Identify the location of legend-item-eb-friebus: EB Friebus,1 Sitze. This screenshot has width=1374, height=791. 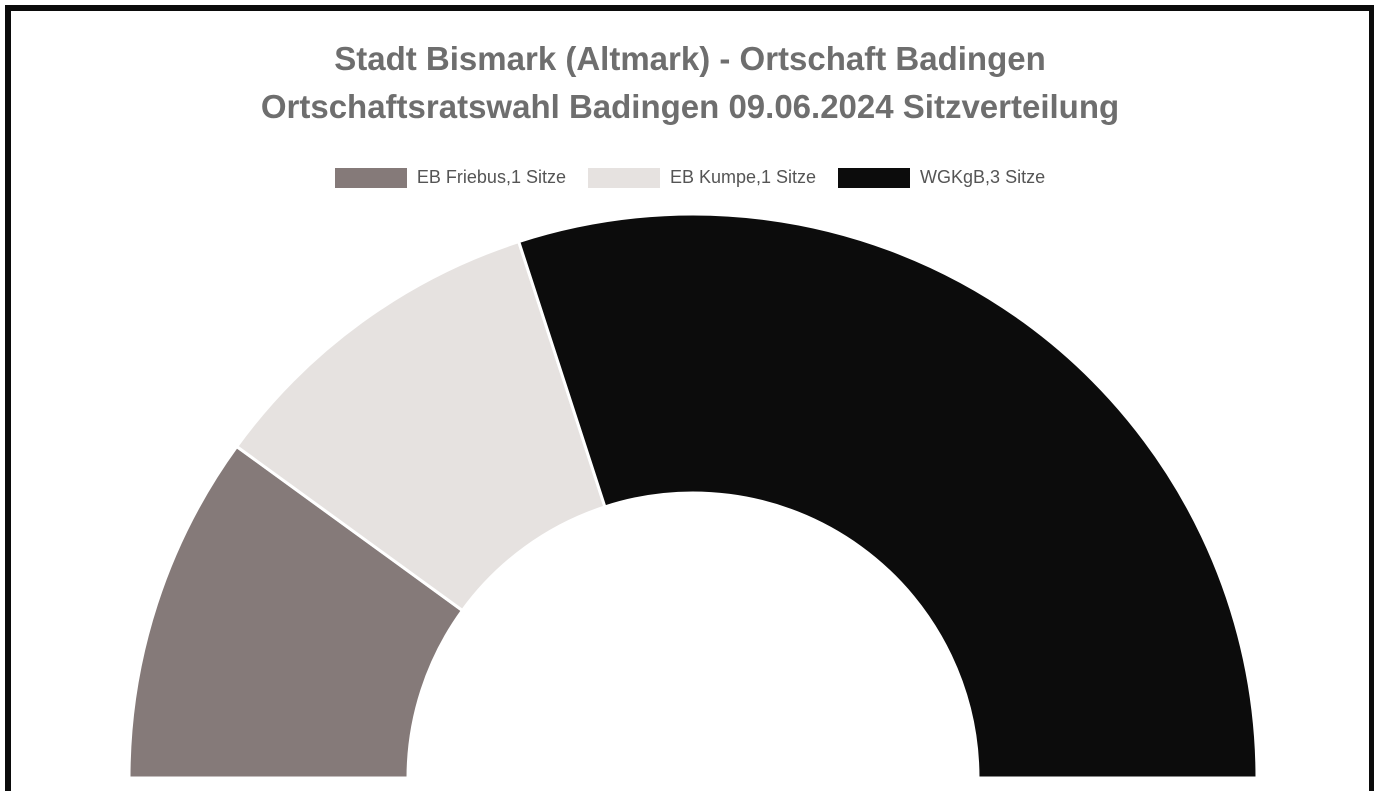
(450, 177).